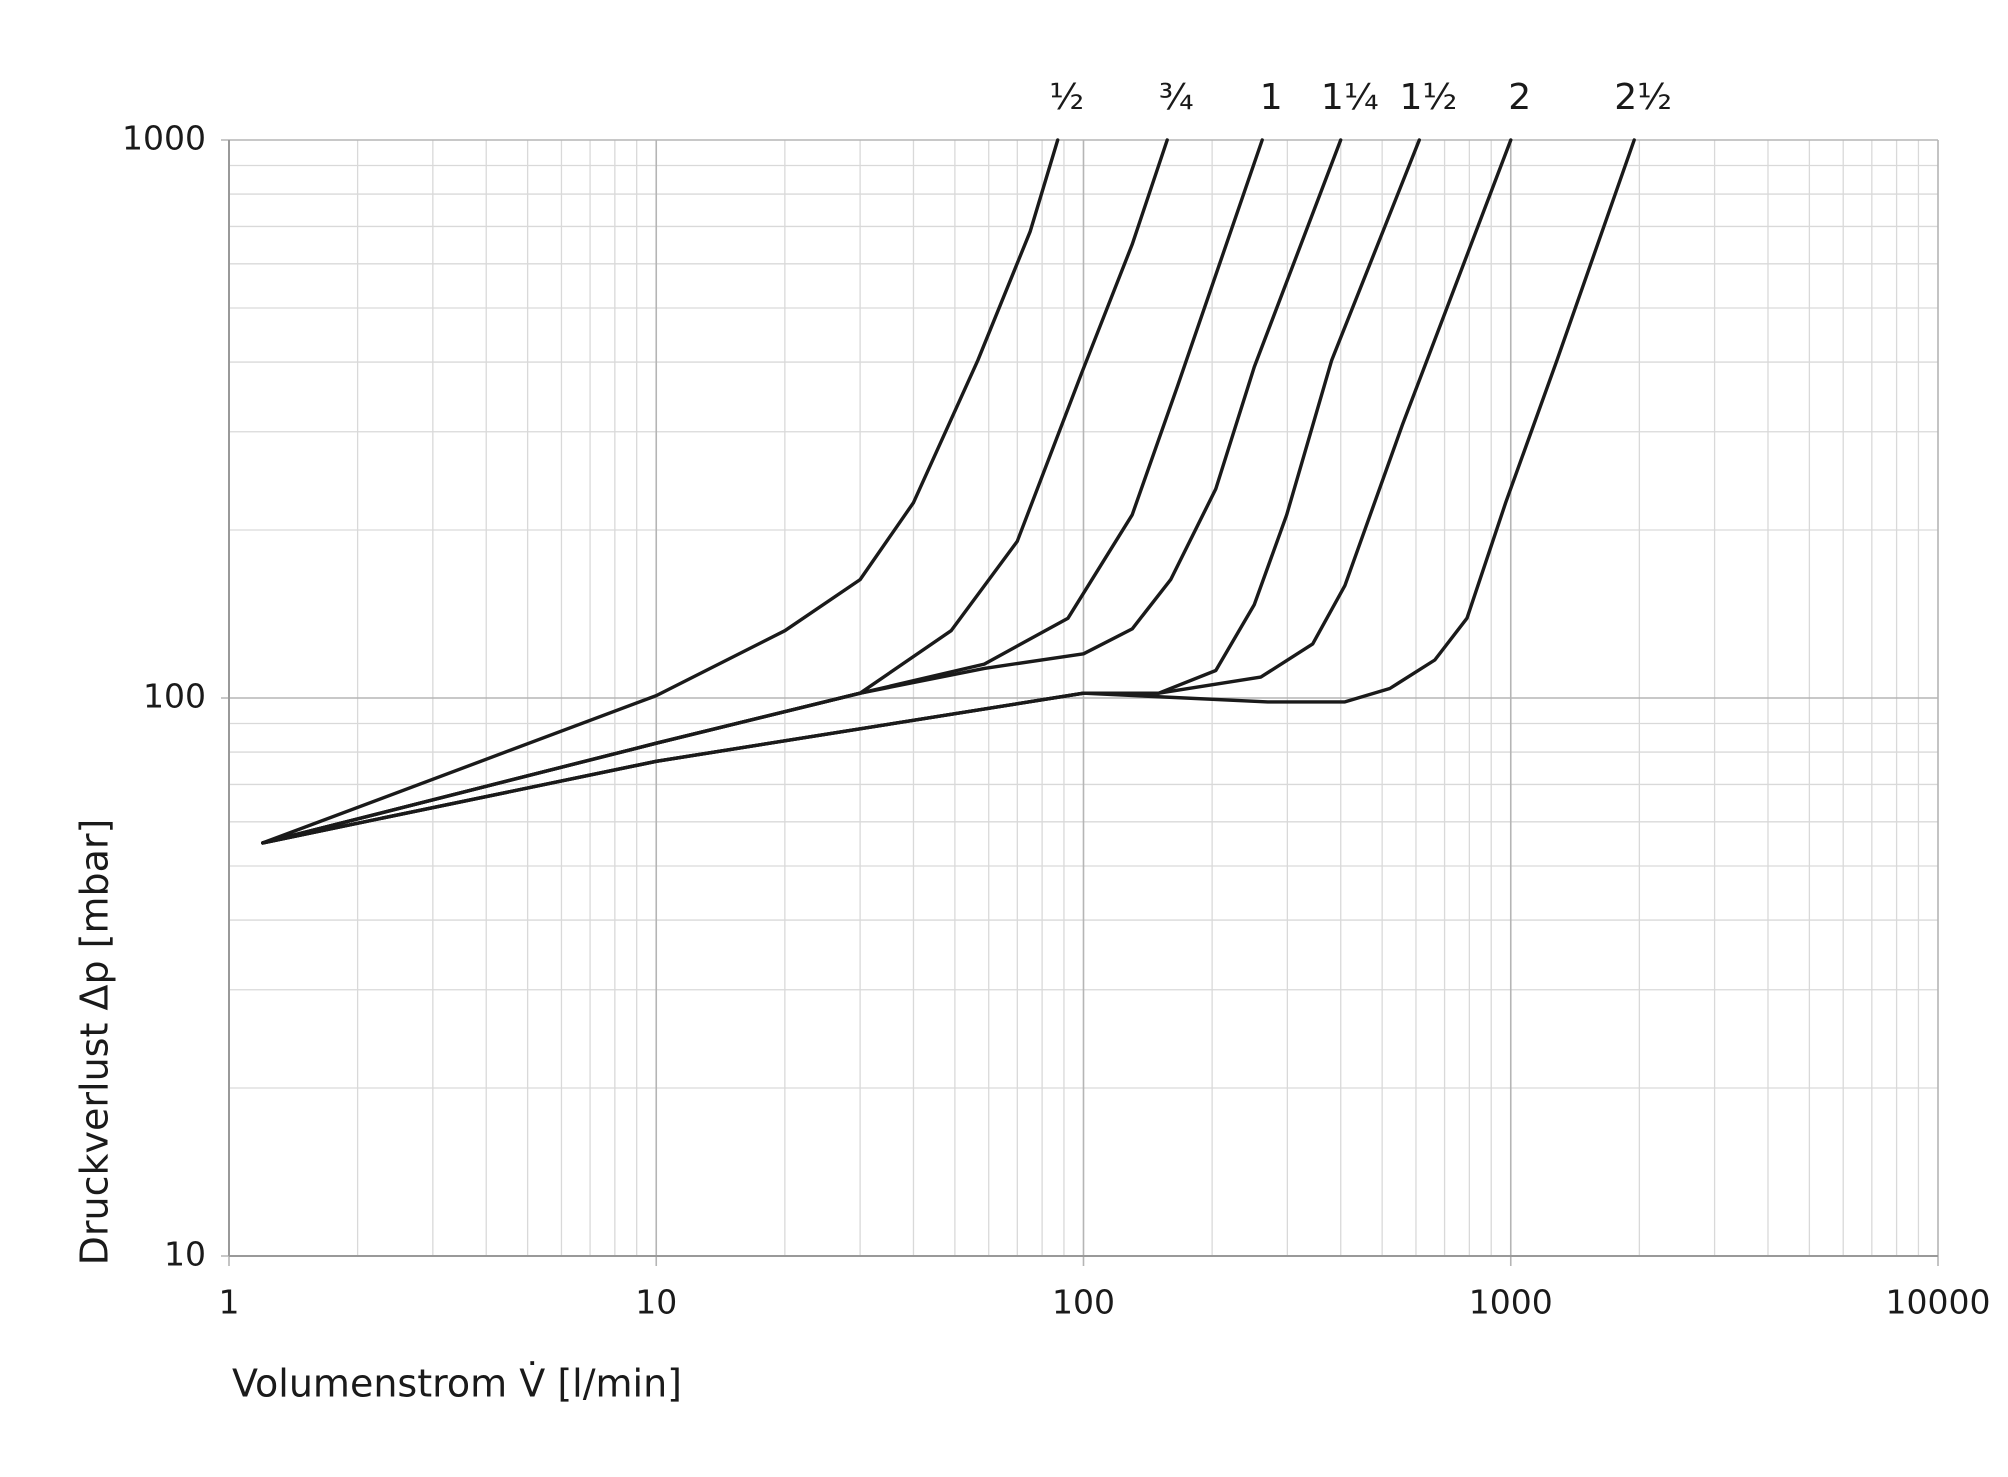 This screenshot has width=2008, height=1477. What do you see at coordinates (229, 1302) in the screenshot?
I see `x-tick-label: 1` at bounding box center [229, 1302].